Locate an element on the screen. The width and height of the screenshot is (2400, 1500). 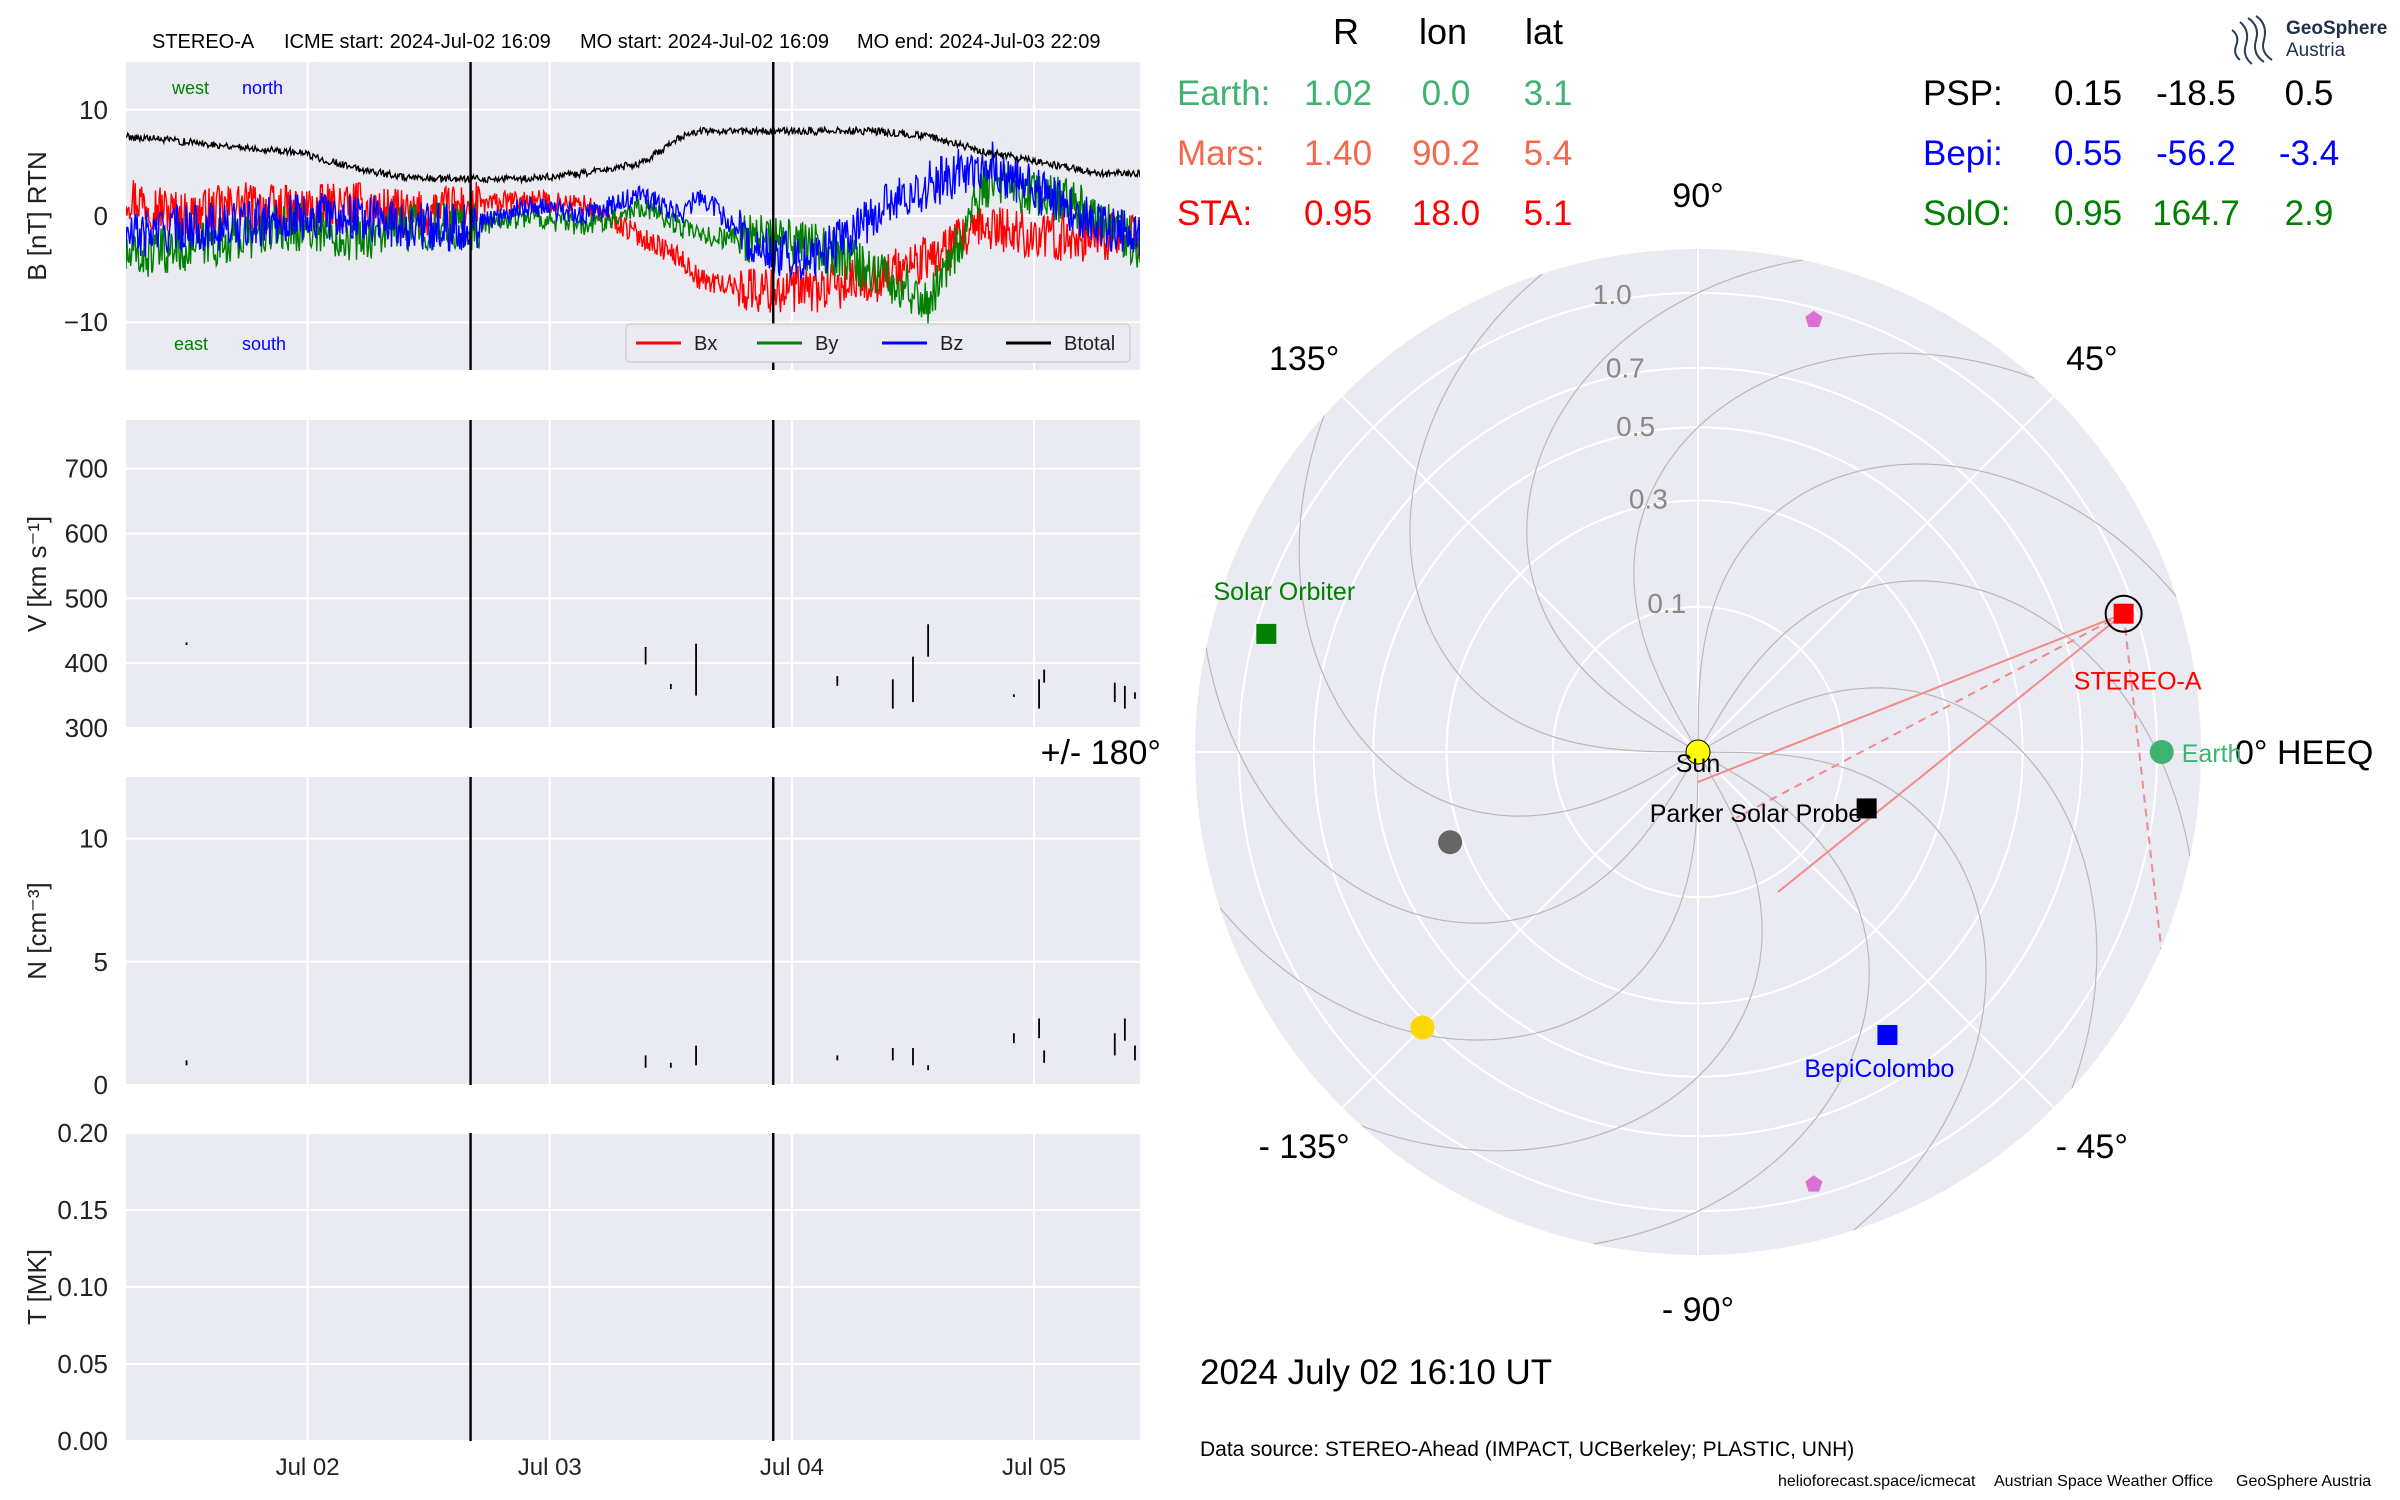
speed-panel: 300 400 500 600 700 V [km s⁻¹] is located at coordinates (581, 581).